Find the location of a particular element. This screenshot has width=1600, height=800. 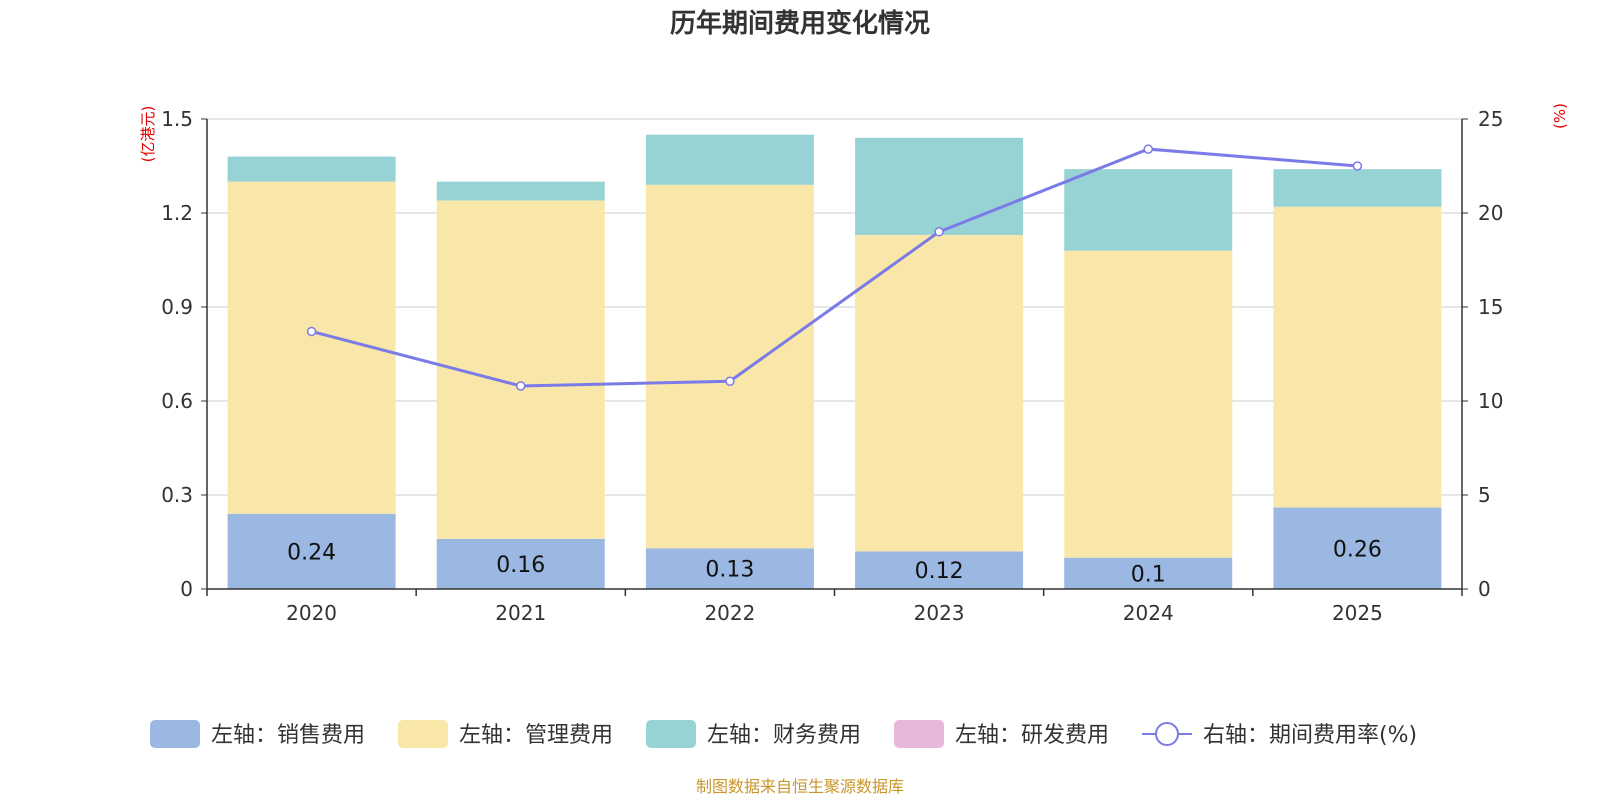

left-tick-label: 1.2 is located at coordinates (177, 213).